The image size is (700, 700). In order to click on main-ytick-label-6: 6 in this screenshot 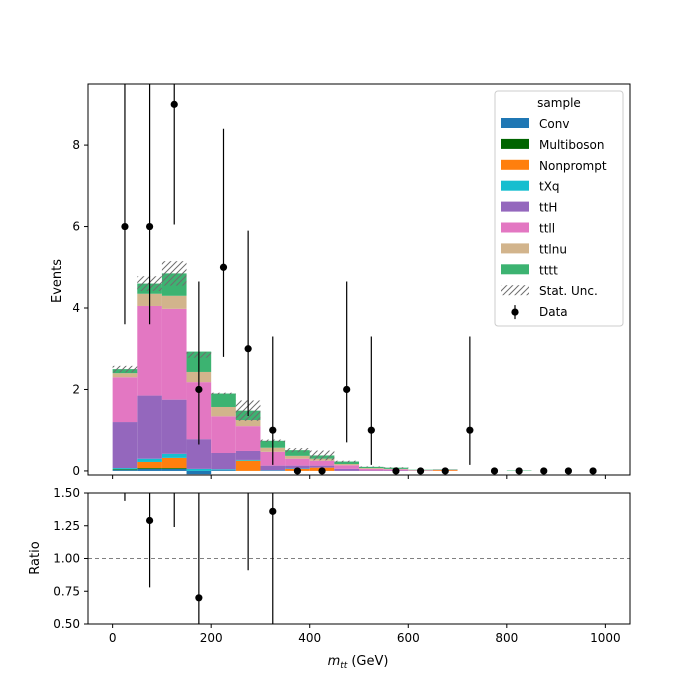, I will do `click(76, 227)`.